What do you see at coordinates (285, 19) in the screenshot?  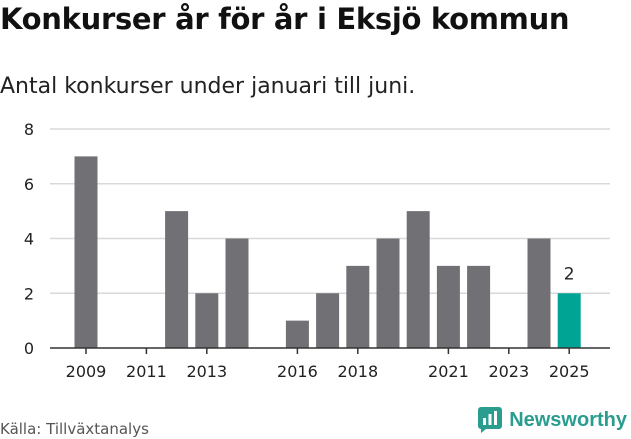 I see `chart-title: Konkurser år för år i Eksjö kommun` at bounding box center [285, 19].